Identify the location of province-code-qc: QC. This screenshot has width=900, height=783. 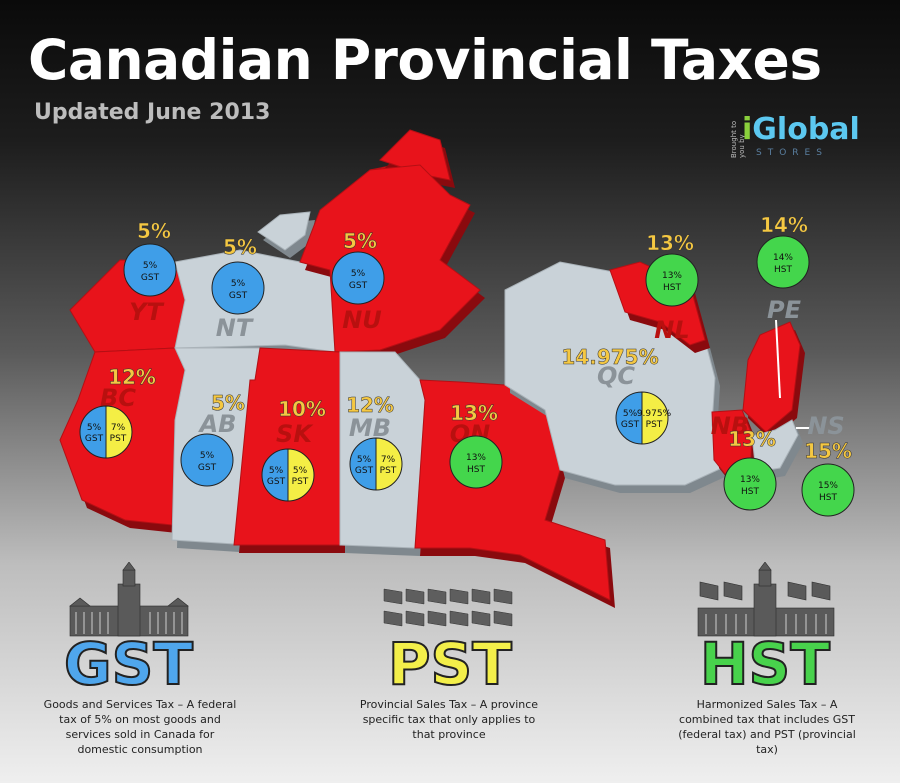
(616, 376).